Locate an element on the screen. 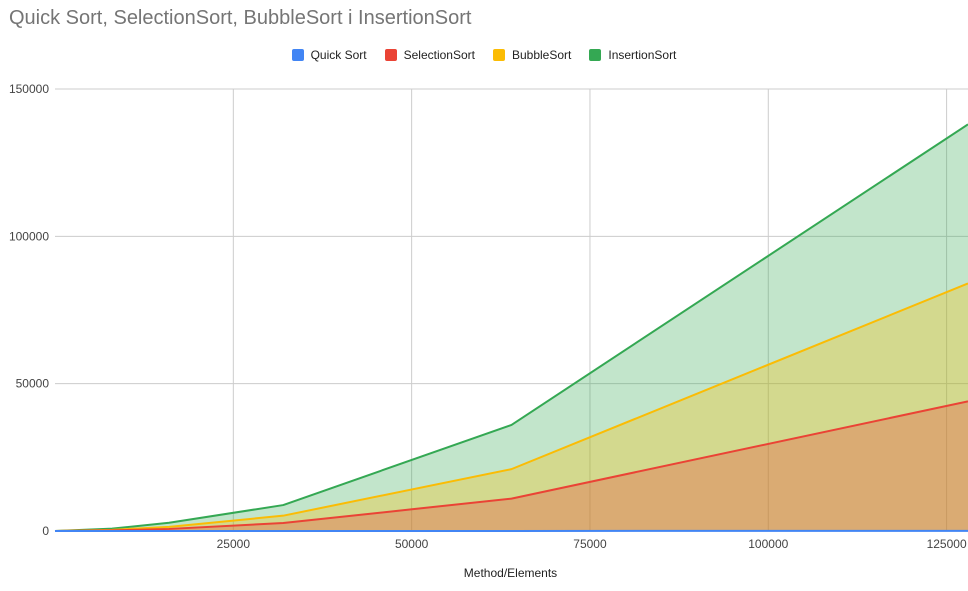 This screenshot has height=591, width=968. legend-label-bubblesort: BubbleSort is located at coordinates (541, 55).